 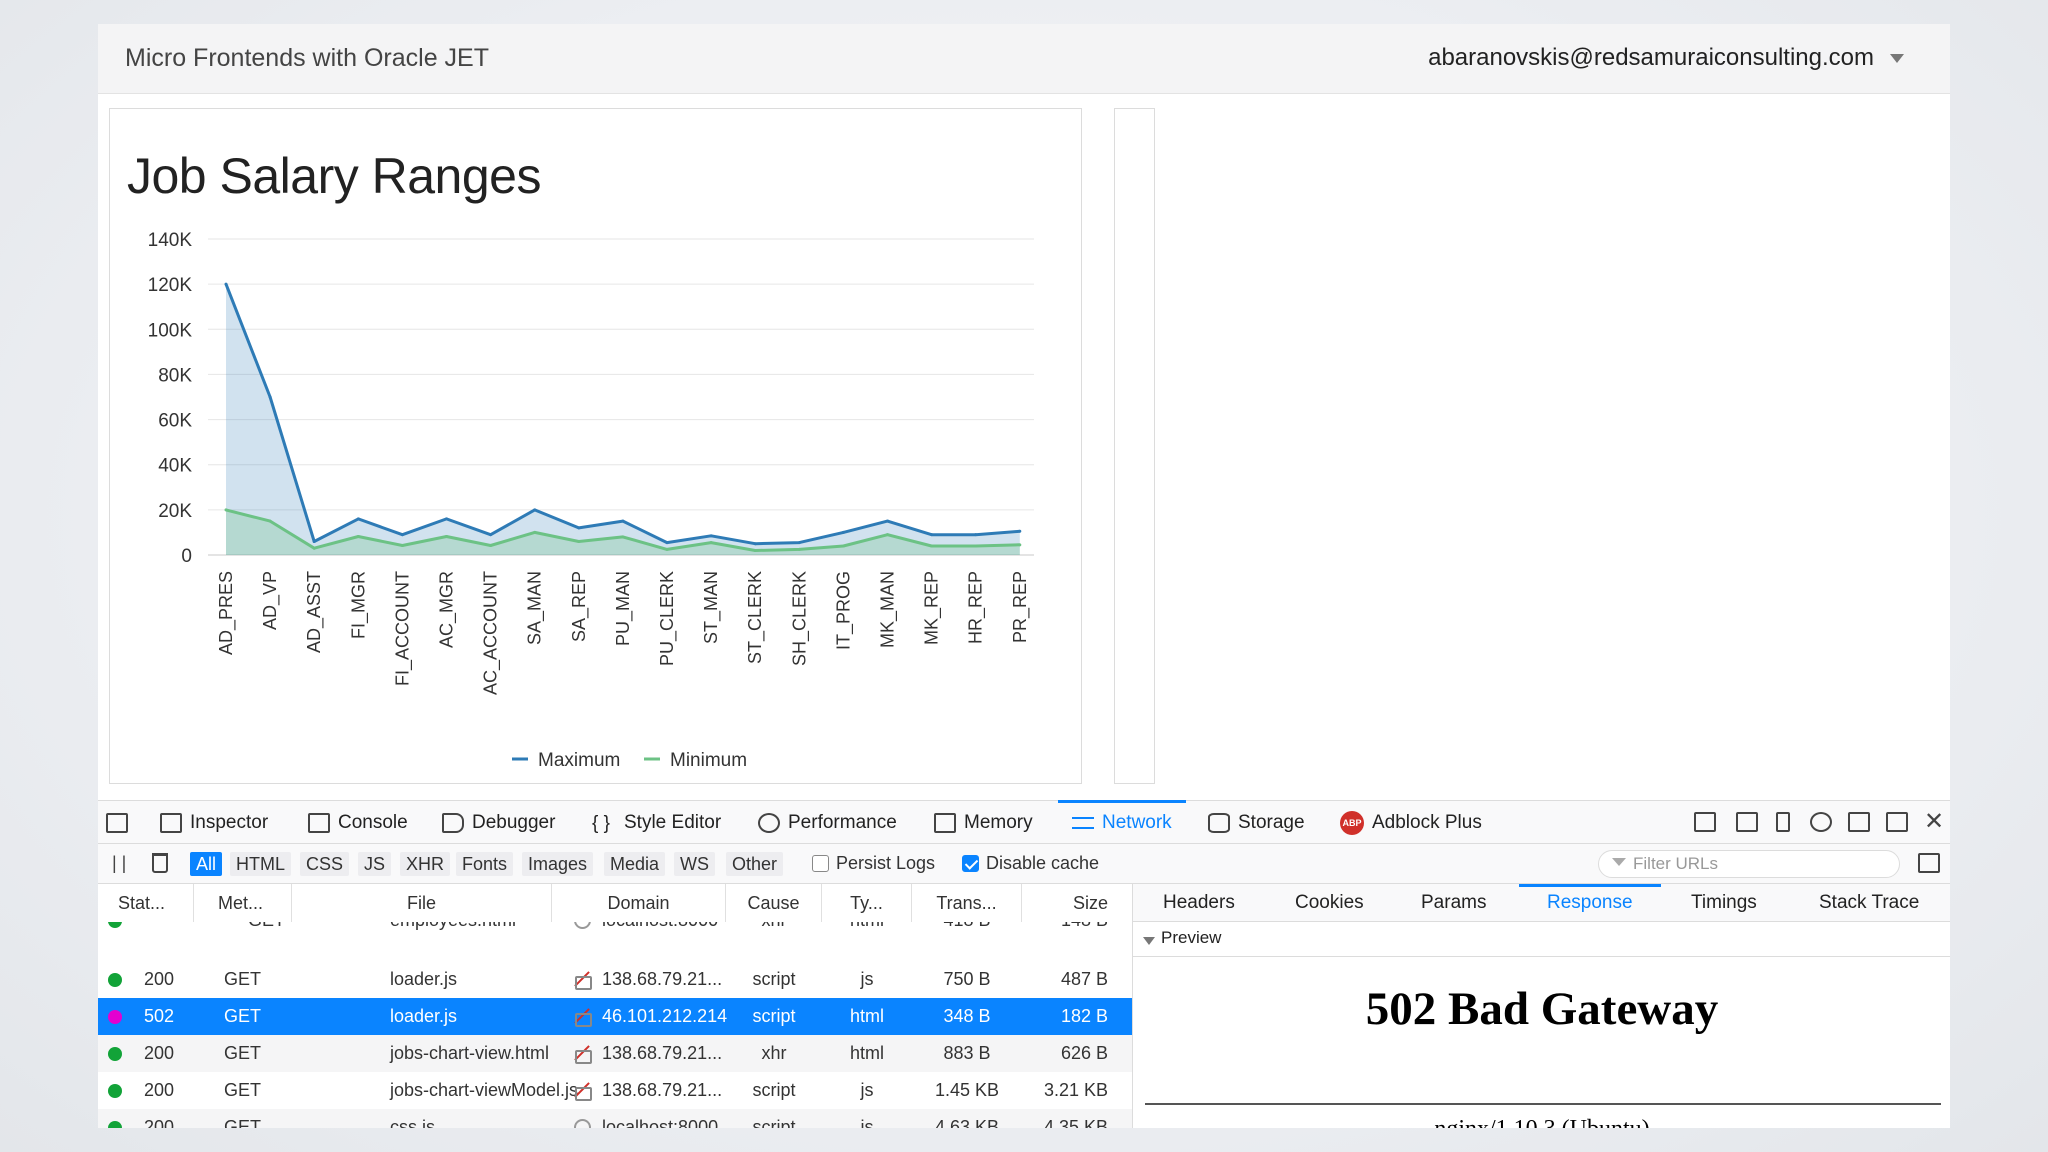 I want to click on tab-debugger: Debugger, so click(x=498, y=822).